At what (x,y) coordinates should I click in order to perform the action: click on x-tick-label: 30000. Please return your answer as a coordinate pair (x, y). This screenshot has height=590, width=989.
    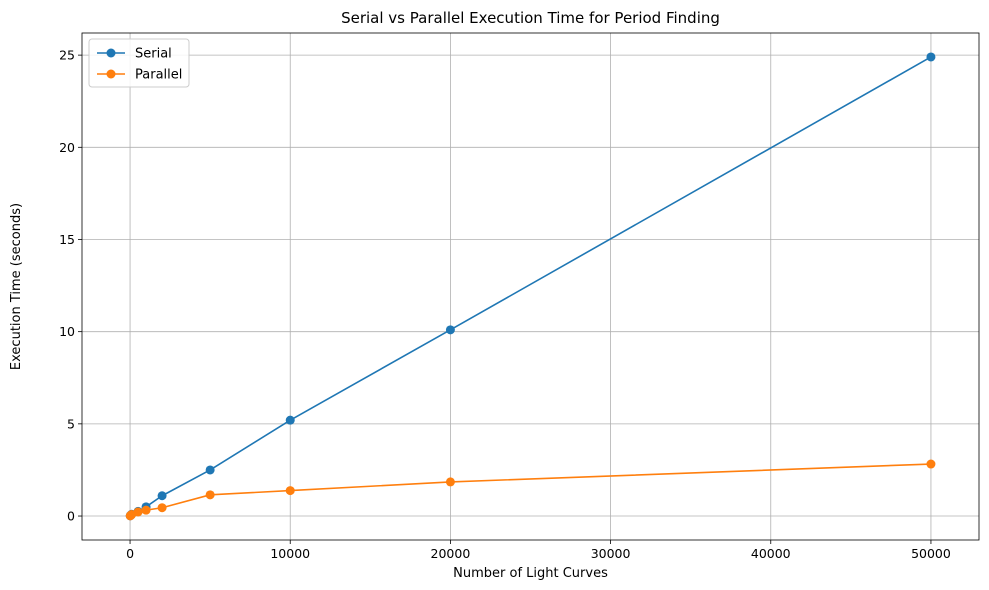
    Looking at the image, I should click on (611, 553).